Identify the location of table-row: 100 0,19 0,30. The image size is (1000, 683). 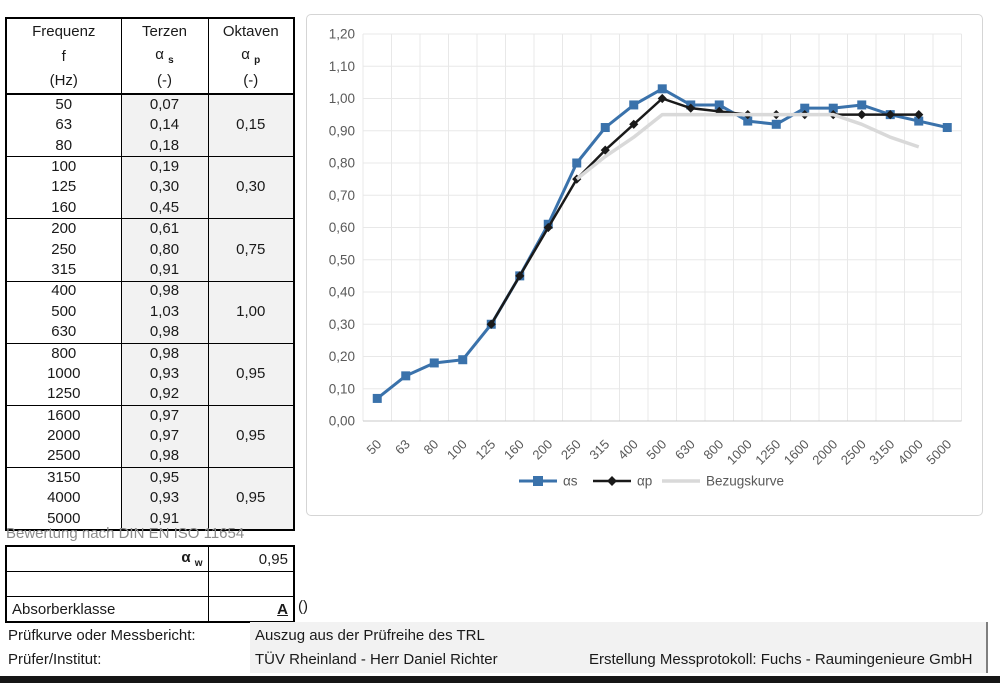
(150, 187).